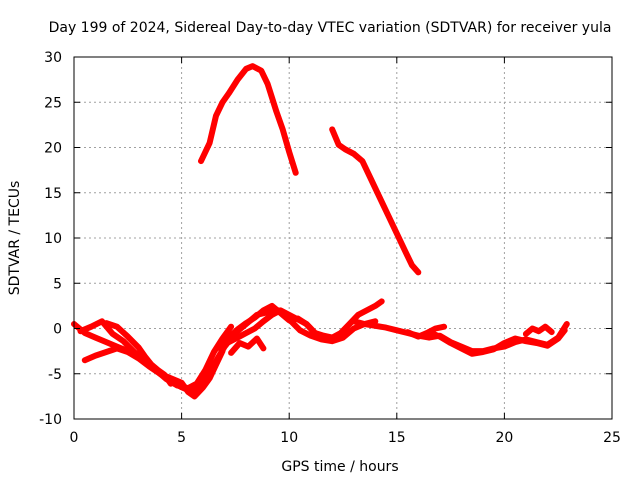 This screenshot has height=480, width=640. Describe the element at coordinates (57, 284) in the screenshot. I see `y-tick-label: 5` at that location.